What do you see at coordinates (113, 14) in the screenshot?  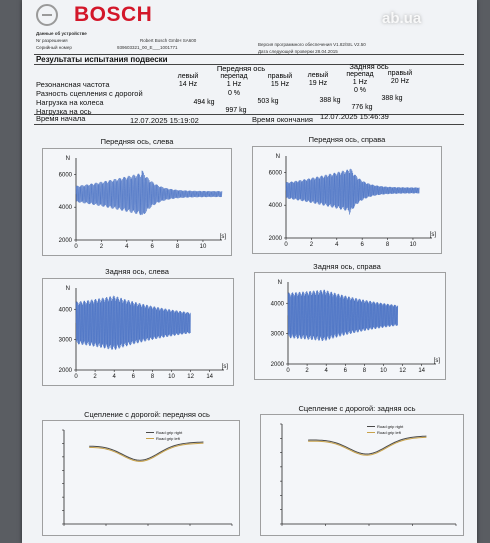 I see `brand-name: BOSCH` at bounding box center [113, 14].